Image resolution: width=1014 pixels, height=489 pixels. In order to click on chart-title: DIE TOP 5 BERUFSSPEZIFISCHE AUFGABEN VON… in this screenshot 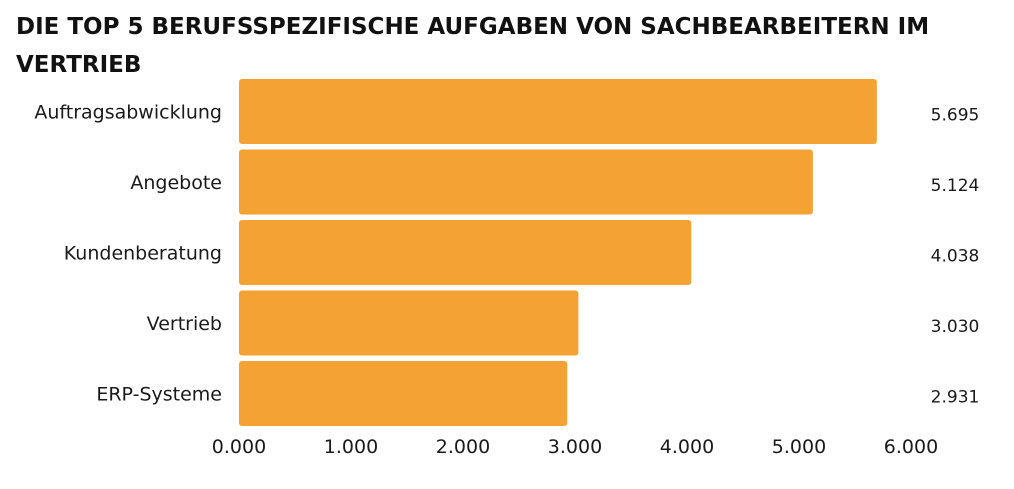, I will do `click(473, 46)`.